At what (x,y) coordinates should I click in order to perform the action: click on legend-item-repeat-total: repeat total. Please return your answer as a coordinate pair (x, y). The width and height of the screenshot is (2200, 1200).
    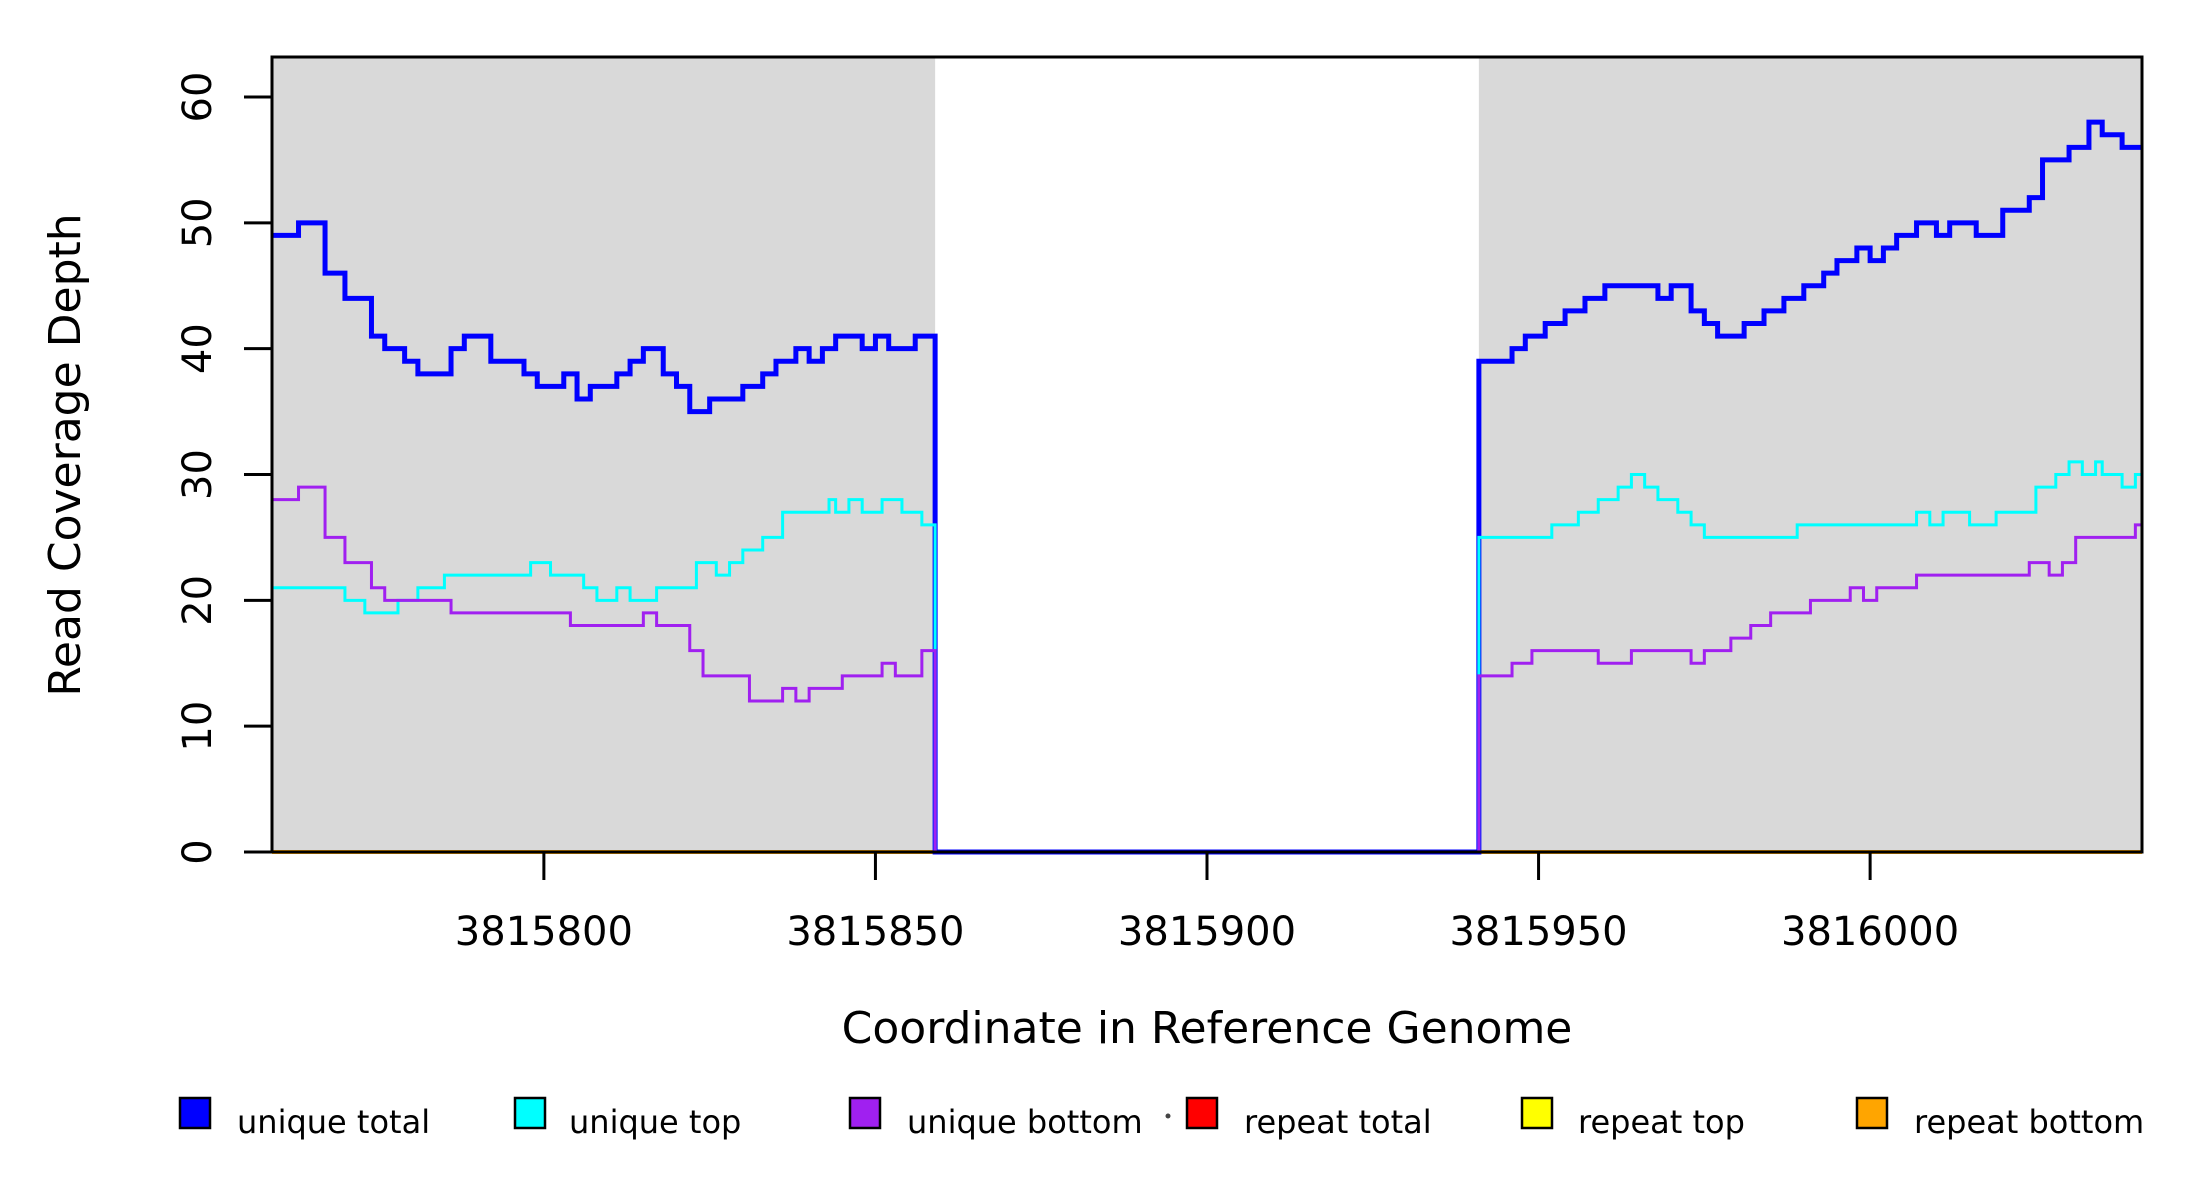
    Looking at the image, I should click on (1308, 1118).